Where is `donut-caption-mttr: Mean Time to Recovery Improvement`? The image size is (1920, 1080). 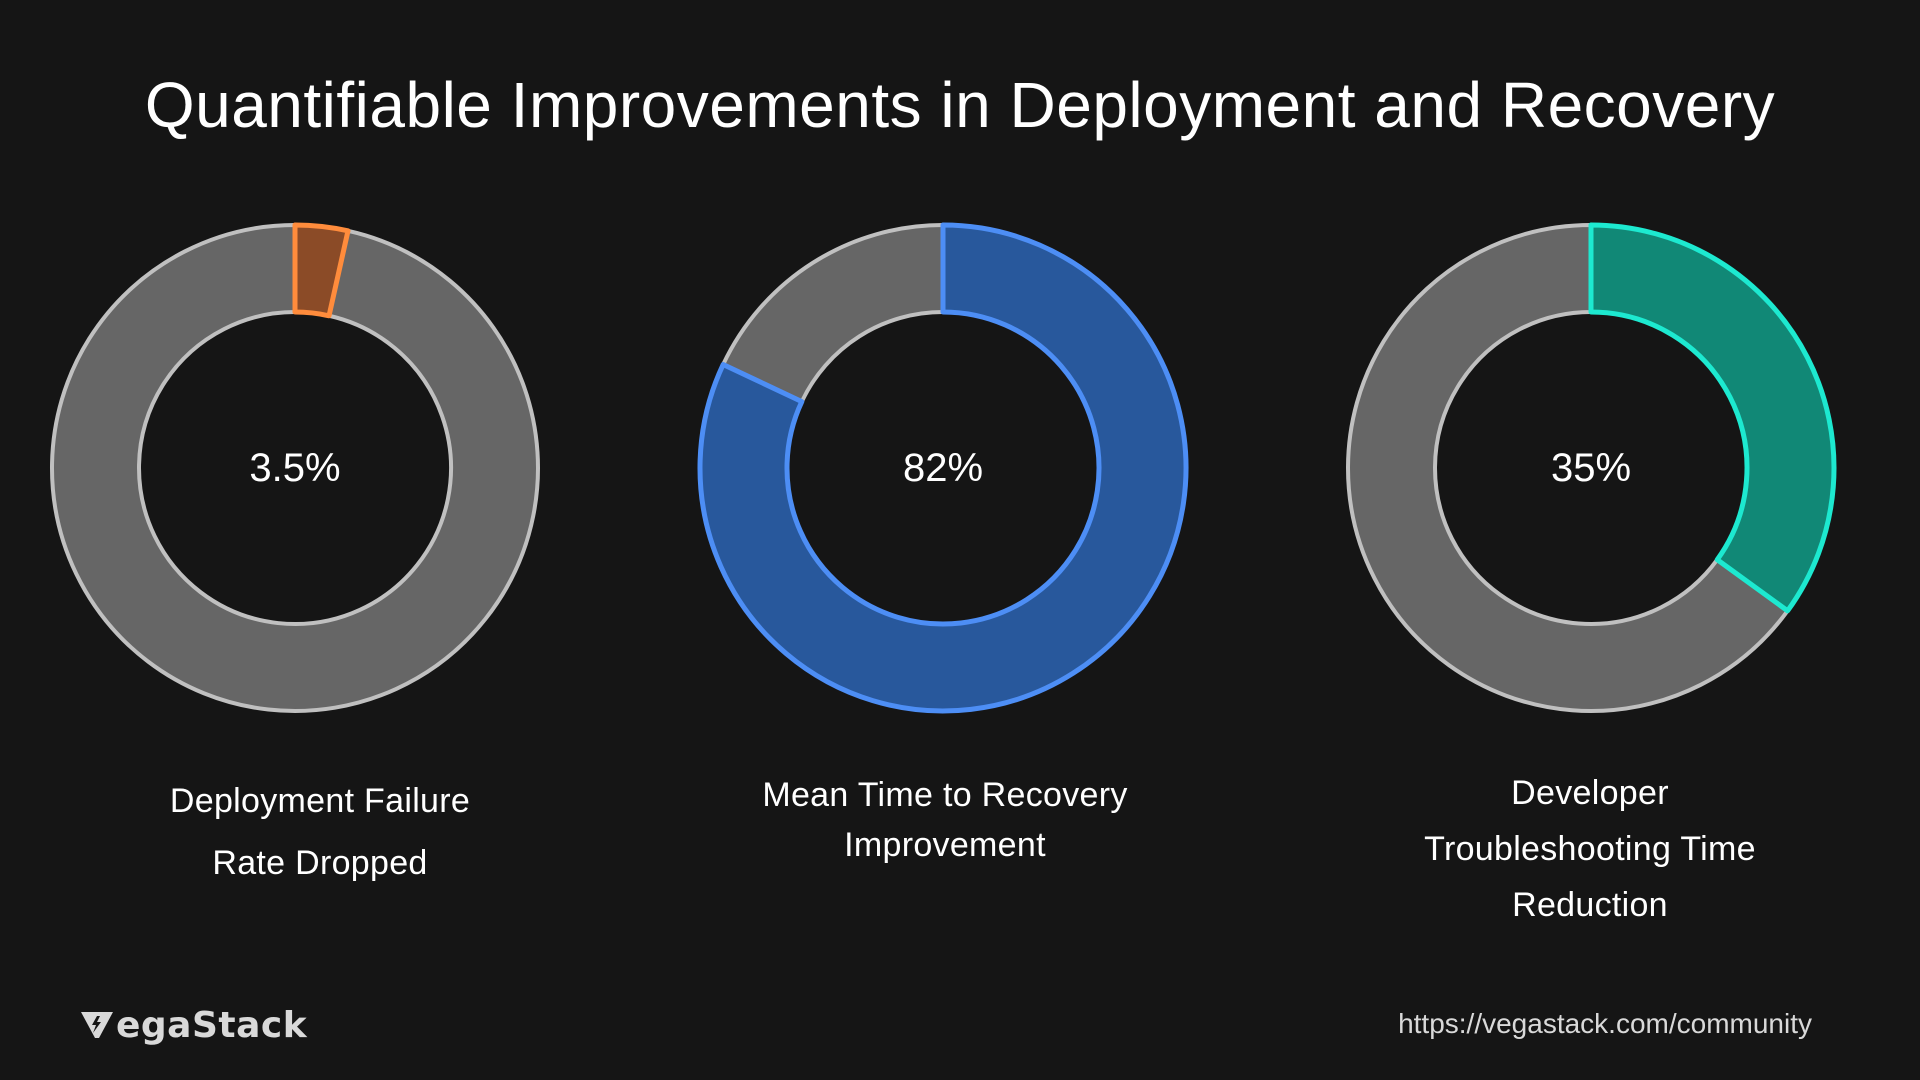
donut-caption-mttr: Mean Time to Recovery Improvement is located at coordinates (945, 820).